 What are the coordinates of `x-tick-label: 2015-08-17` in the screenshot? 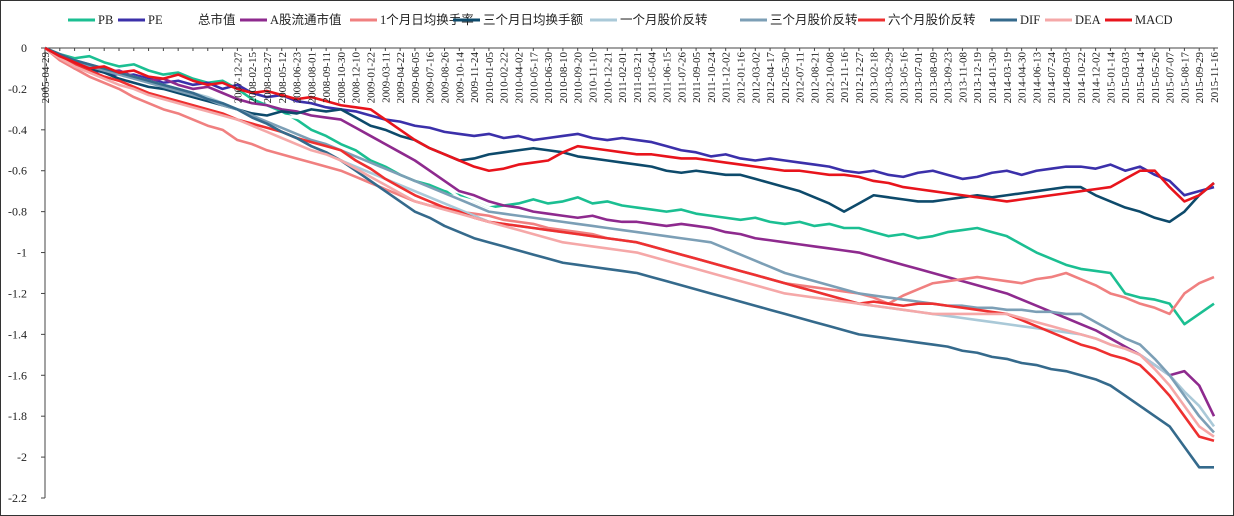 It's located at (1185, 78).